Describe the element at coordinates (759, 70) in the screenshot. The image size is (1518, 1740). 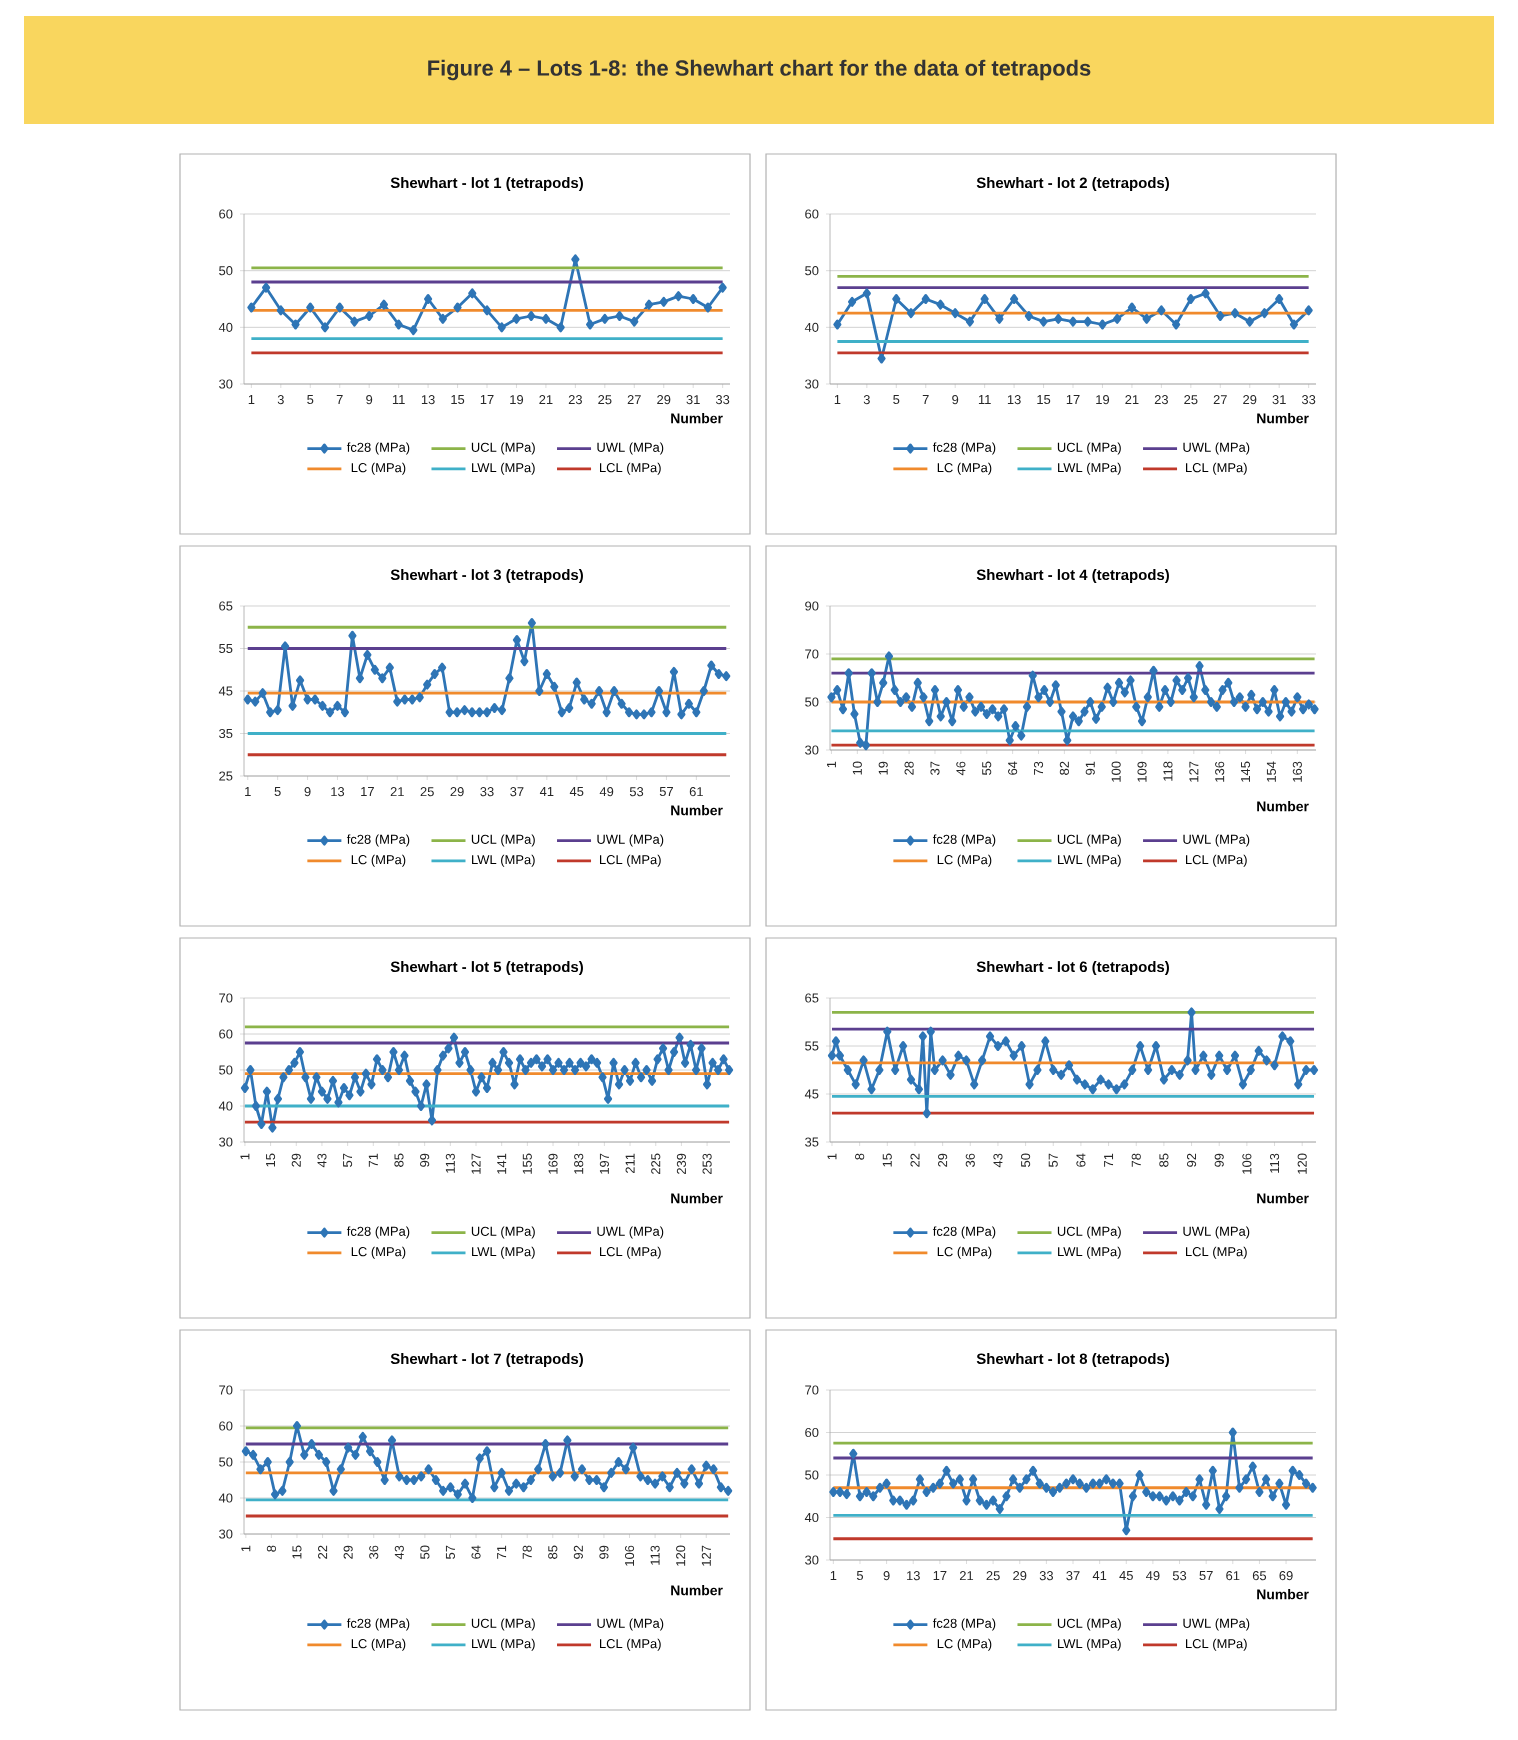
I see `caption: Figure 4 – Lots 1-8: the Shewhart chart for the data of tetrapods` at that location.